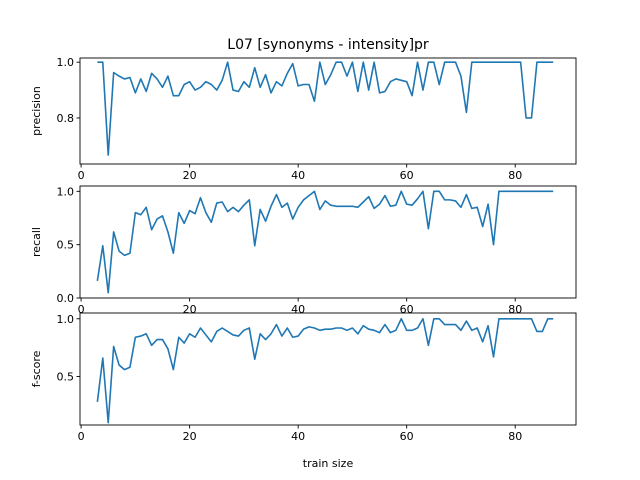 The image size is (640, 480). What do you see at coordinates (328, 45) in the screenshot?
I see `chart-title: L07 [synonyms - intensity]pr` at bounding box center [328, 45].